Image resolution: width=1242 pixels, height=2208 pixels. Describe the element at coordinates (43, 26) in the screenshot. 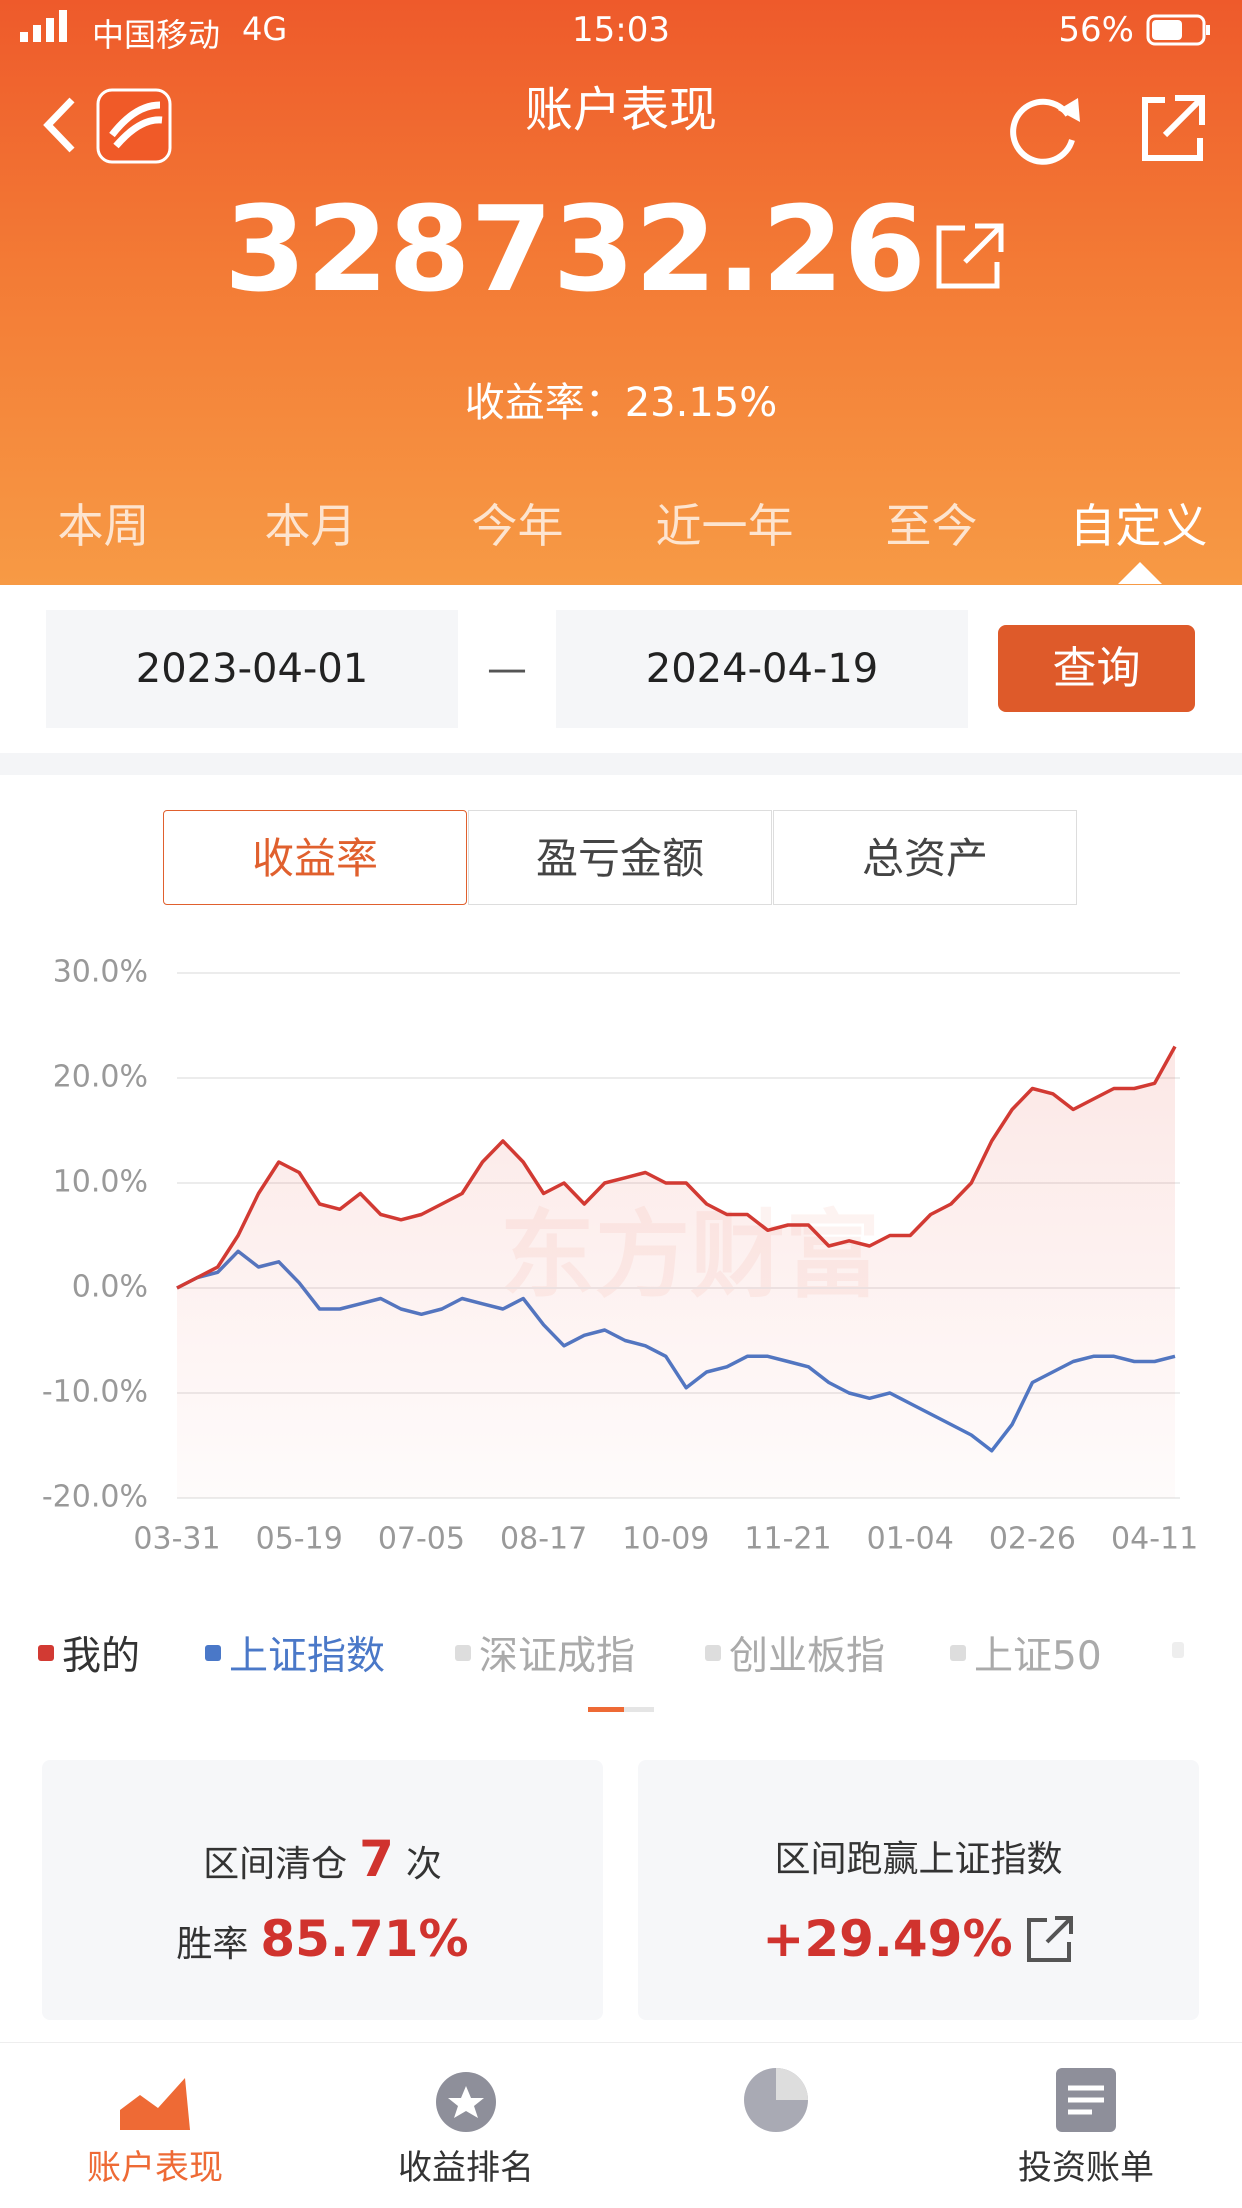

I see `signal-icon` at that location.